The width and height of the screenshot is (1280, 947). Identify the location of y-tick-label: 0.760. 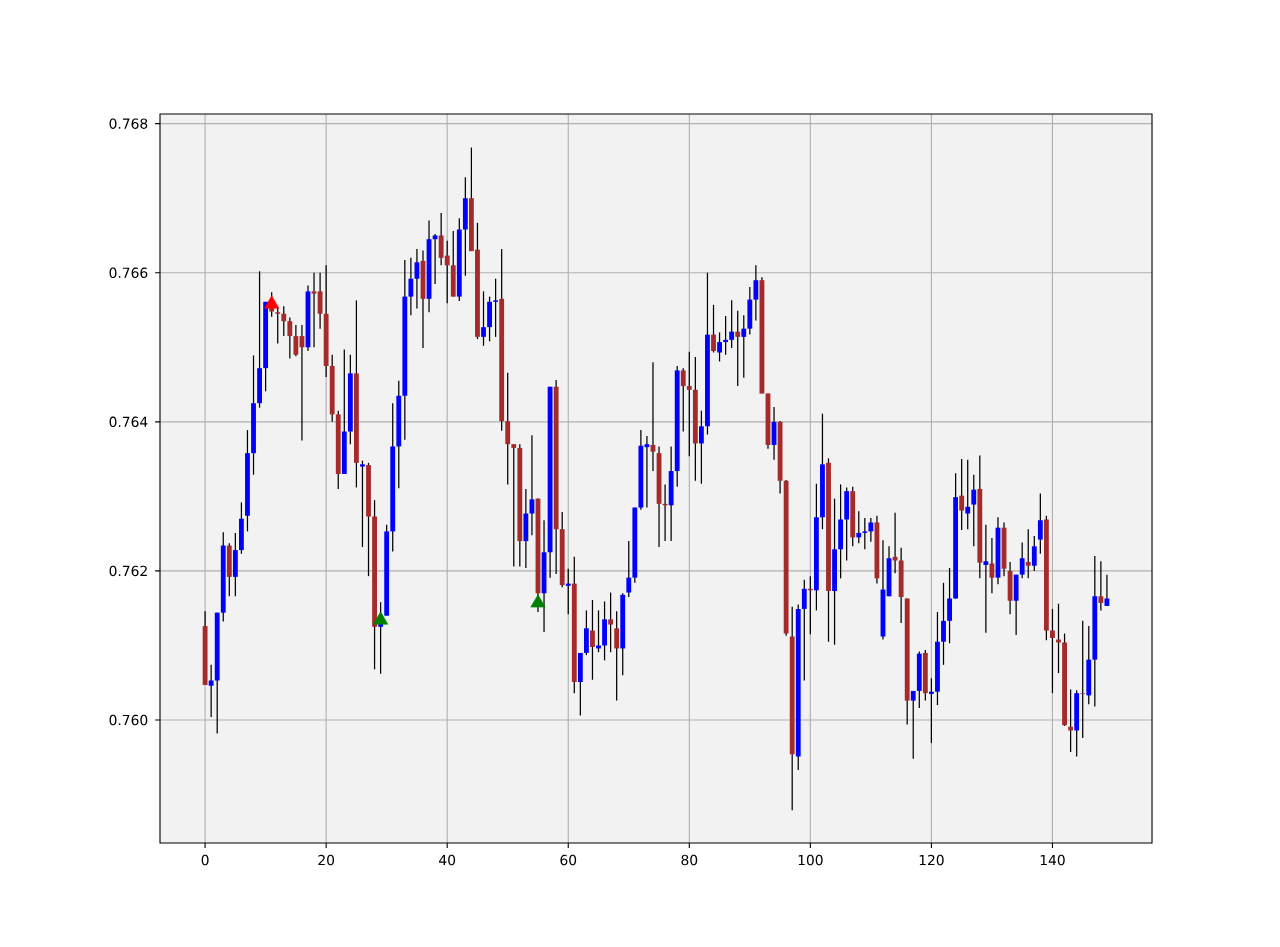
(128, 720).